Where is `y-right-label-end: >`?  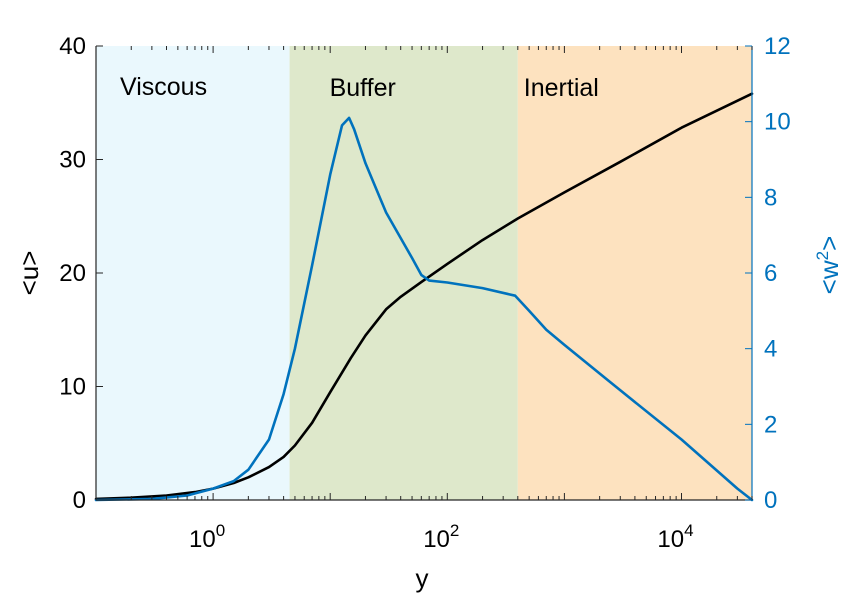 y-right-label-end: > is located at coordinates (829, 243).